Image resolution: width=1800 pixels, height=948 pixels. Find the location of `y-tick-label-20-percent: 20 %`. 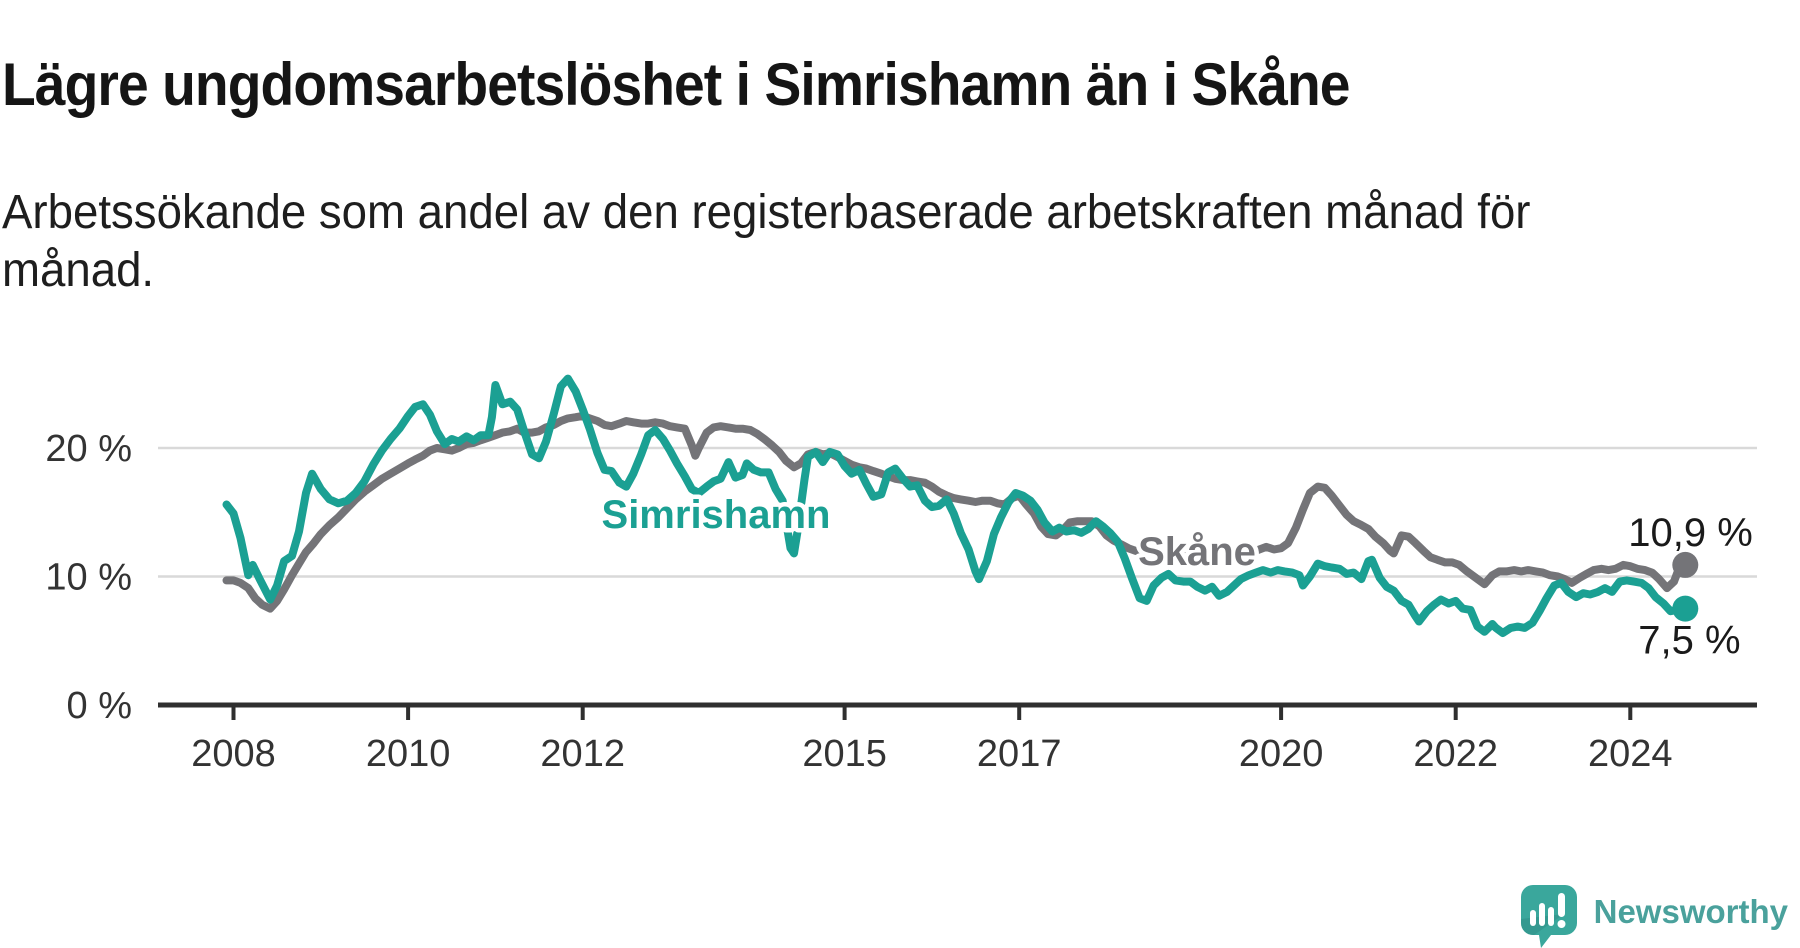

y-tick-label-20-percent: 20 % is located at coordinates (88, 449).